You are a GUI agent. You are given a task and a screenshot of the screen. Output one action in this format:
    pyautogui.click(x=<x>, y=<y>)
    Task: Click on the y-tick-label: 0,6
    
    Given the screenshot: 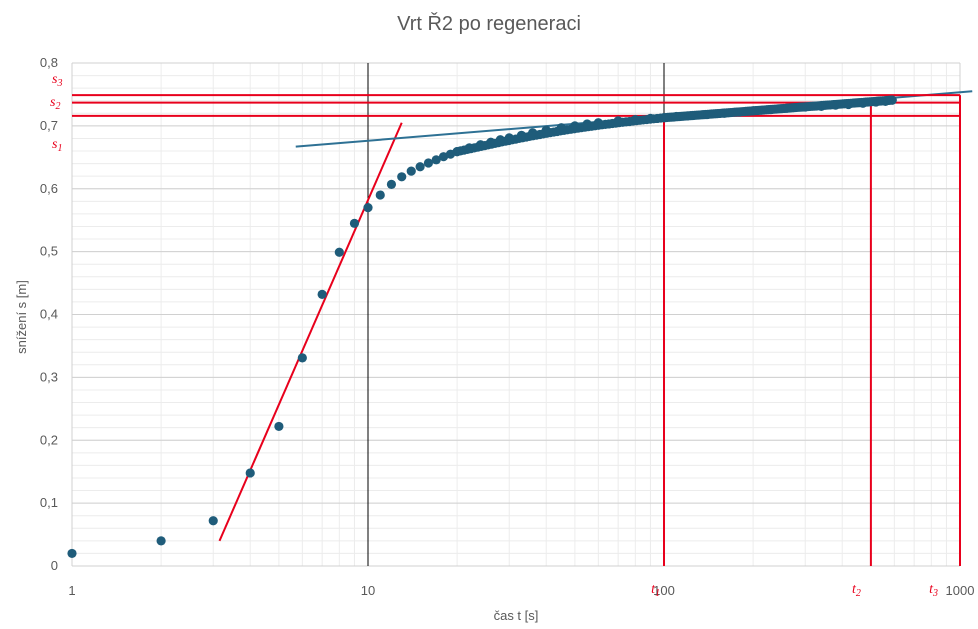 What is the action you would take?
    pyautogui.click(x=49, y=188)
    